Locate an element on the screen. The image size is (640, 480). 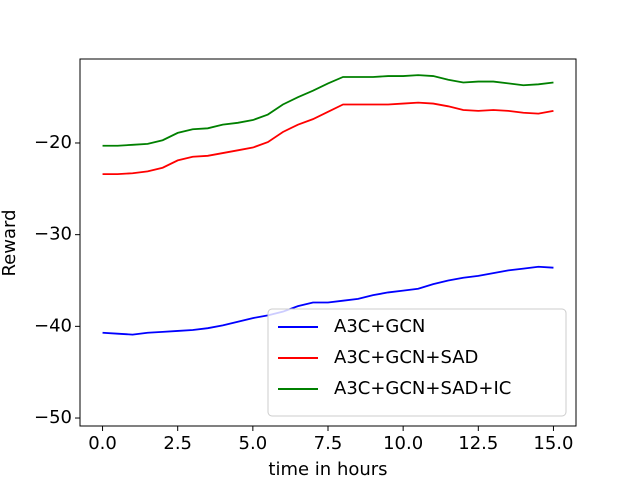
x-tick-label: 0.0 is located at coordinates (102, 443).